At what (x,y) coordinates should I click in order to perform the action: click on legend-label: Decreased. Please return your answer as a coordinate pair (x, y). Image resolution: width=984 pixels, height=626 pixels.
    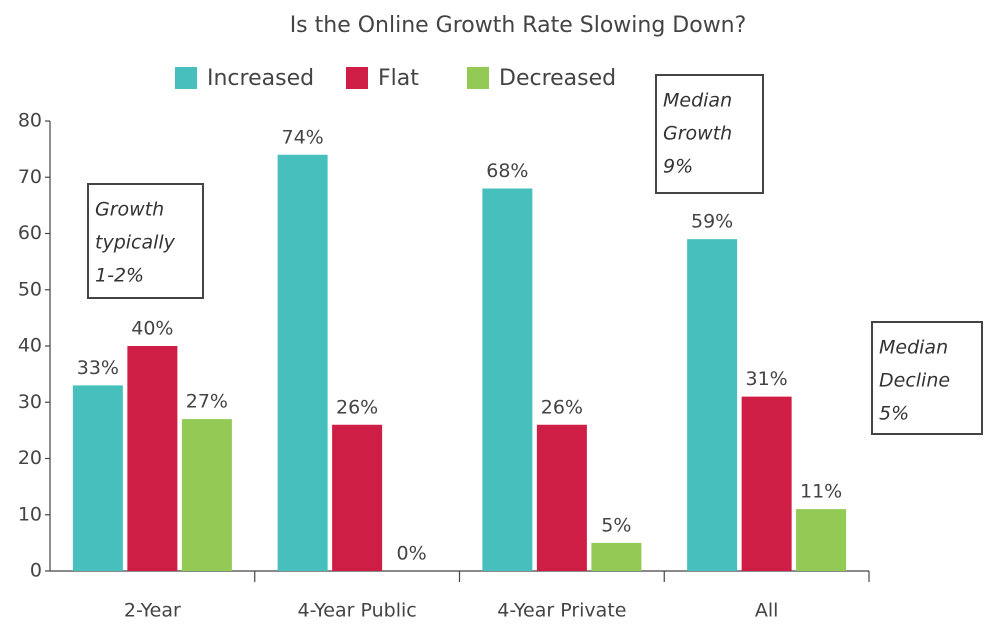
    Looking at the image, I should click on (557, 78).